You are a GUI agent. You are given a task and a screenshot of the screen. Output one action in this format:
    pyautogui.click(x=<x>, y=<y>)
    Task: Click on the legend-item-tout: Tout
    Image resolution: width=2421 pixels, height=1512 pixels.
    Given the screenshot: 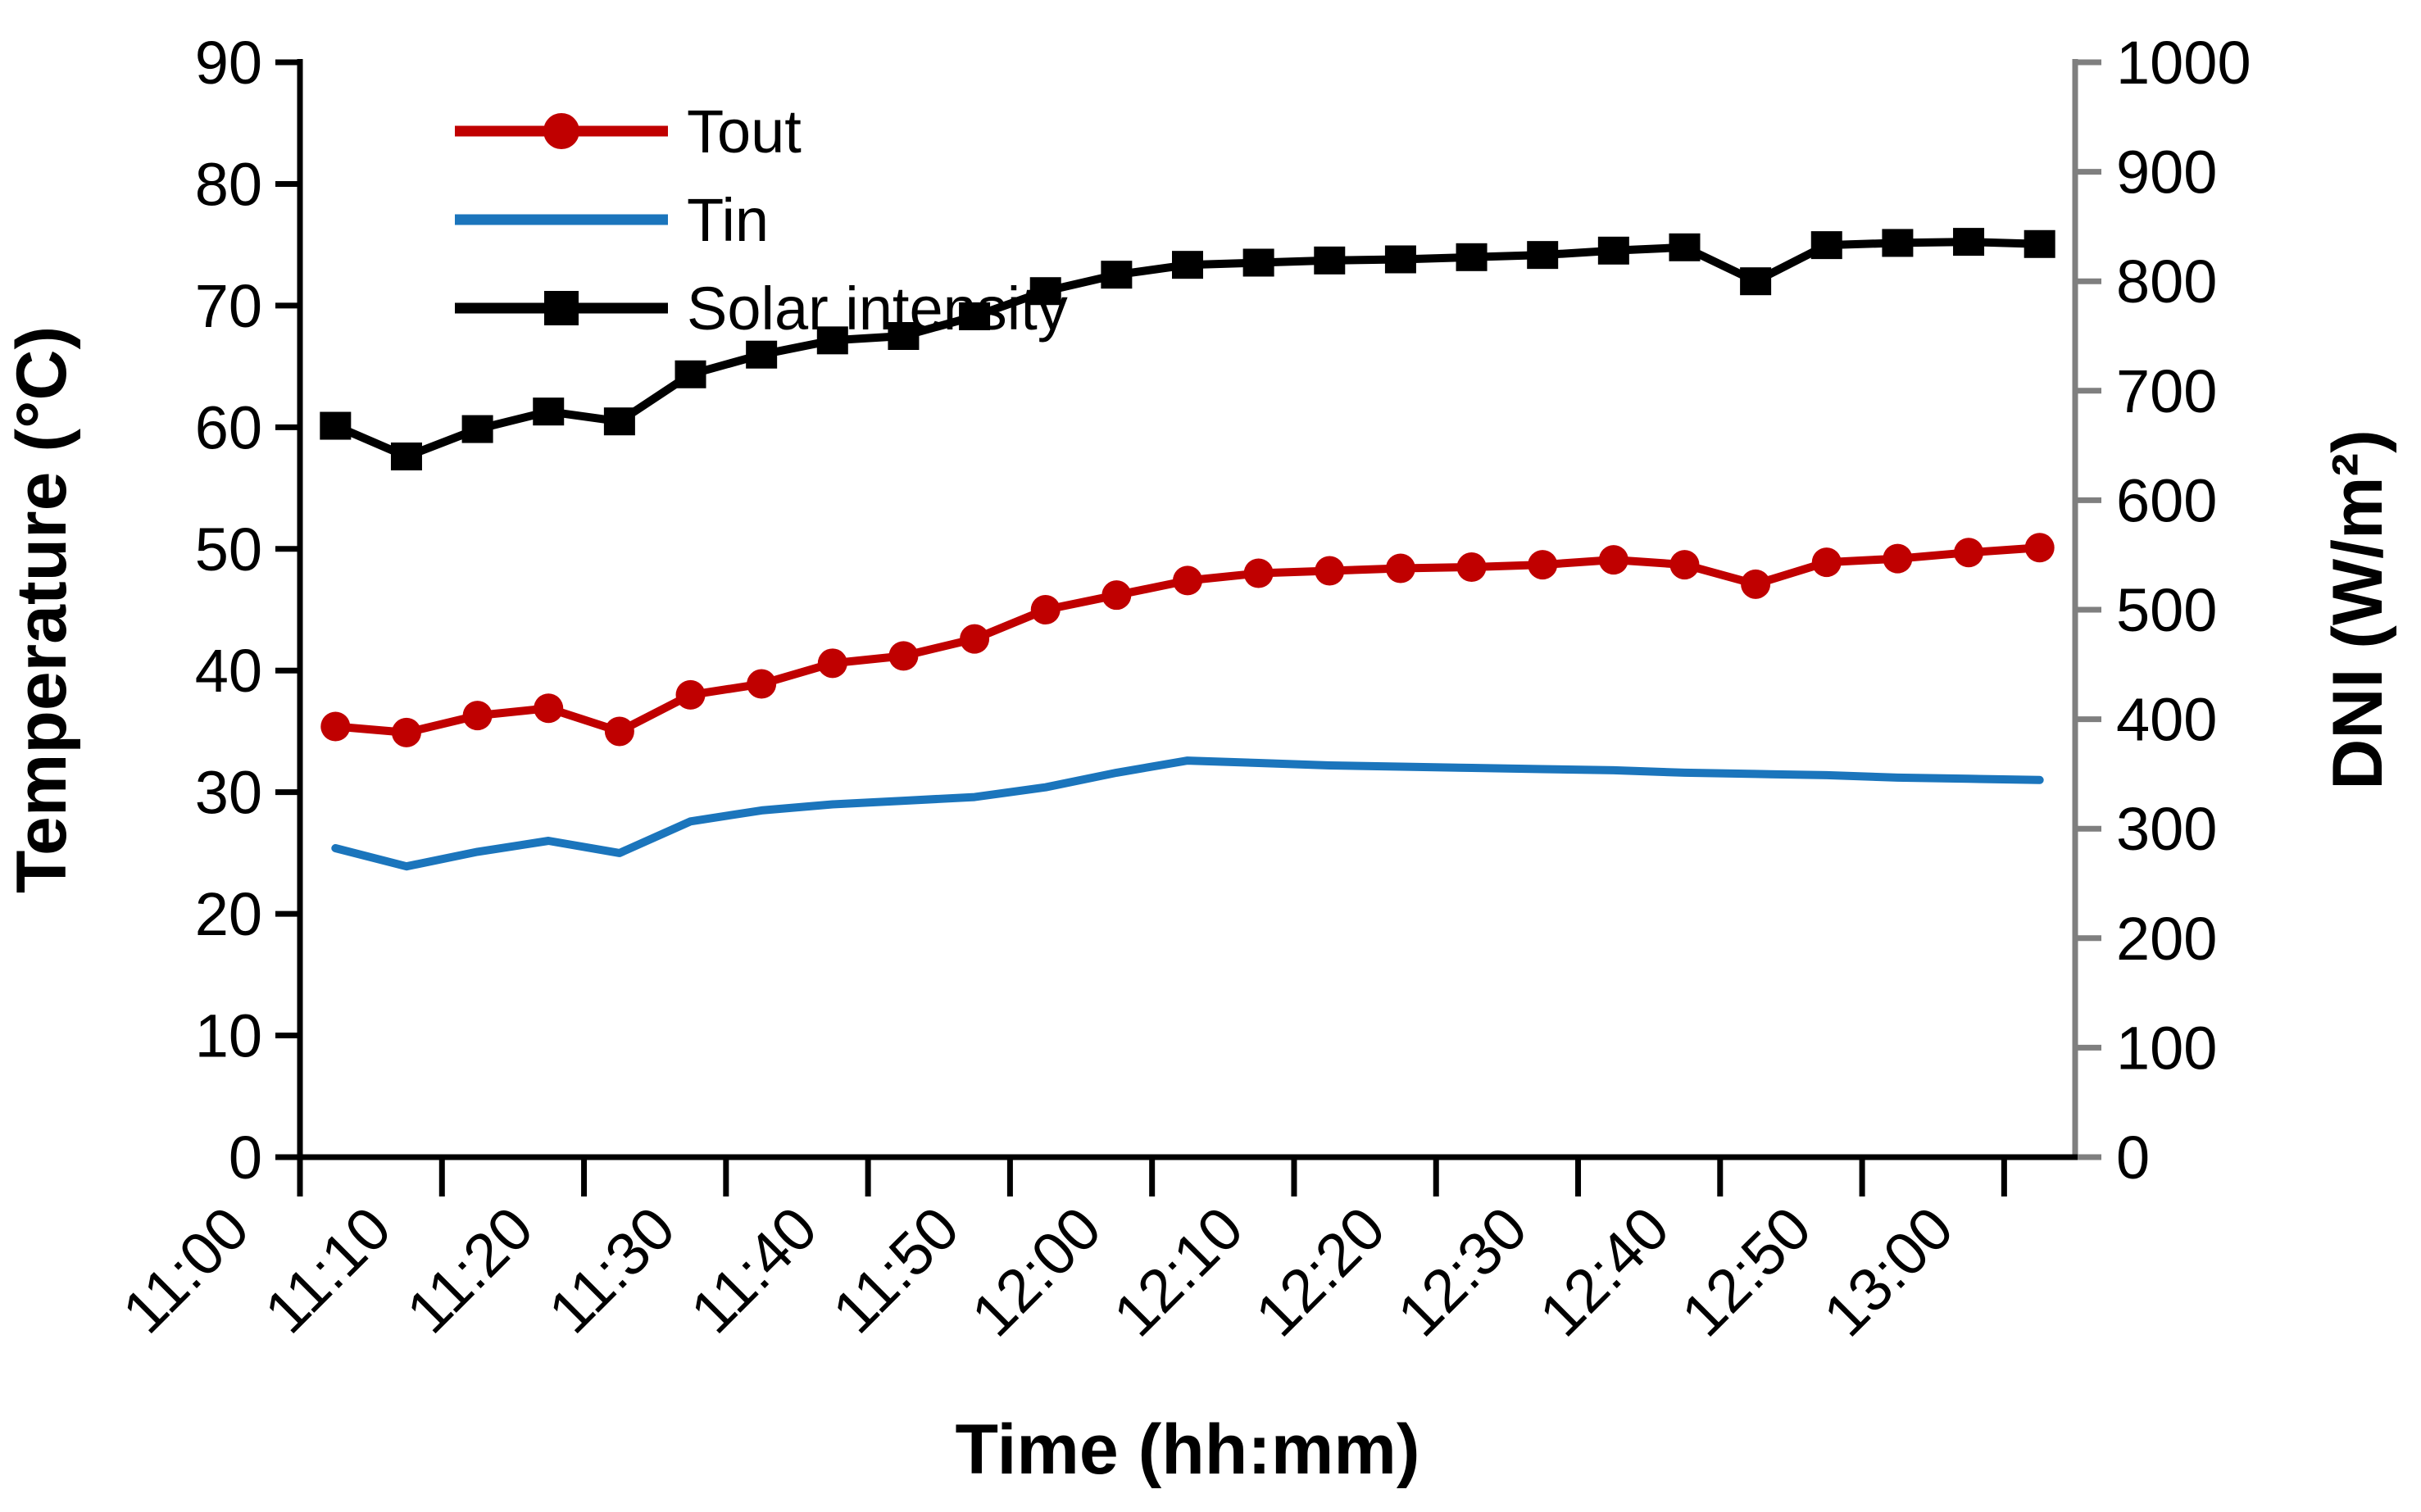 What is the action you would take?
    pyautogui.click(x=629, y=132)
    